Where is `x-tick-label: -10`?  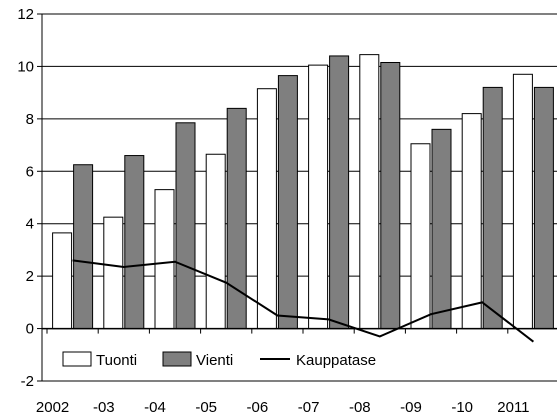 x-tick-label: -10 is located at coordinates (462, 407).